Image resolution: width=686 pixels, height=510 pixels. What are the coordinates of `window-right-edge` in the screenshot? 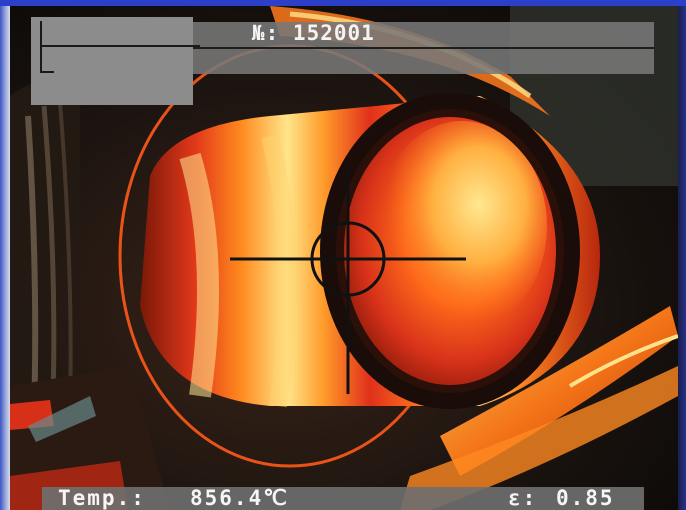 It's located at (682, 258).